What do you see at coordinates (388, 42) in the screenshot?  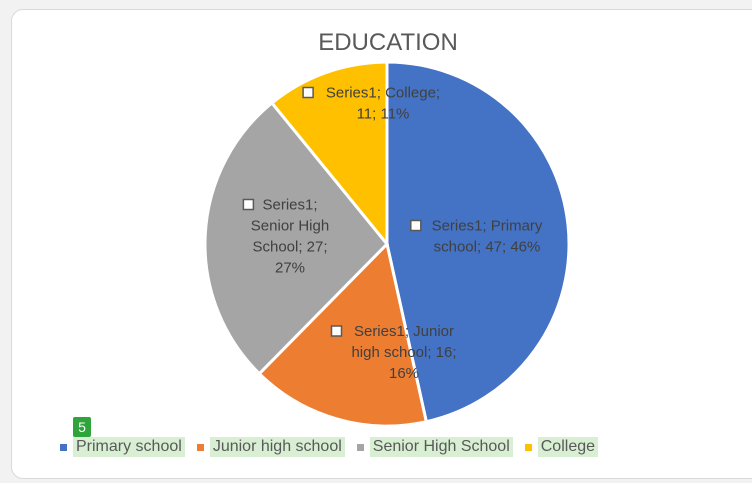 I see `chart-title: EDUCATION` at bounding box center [388, 42].